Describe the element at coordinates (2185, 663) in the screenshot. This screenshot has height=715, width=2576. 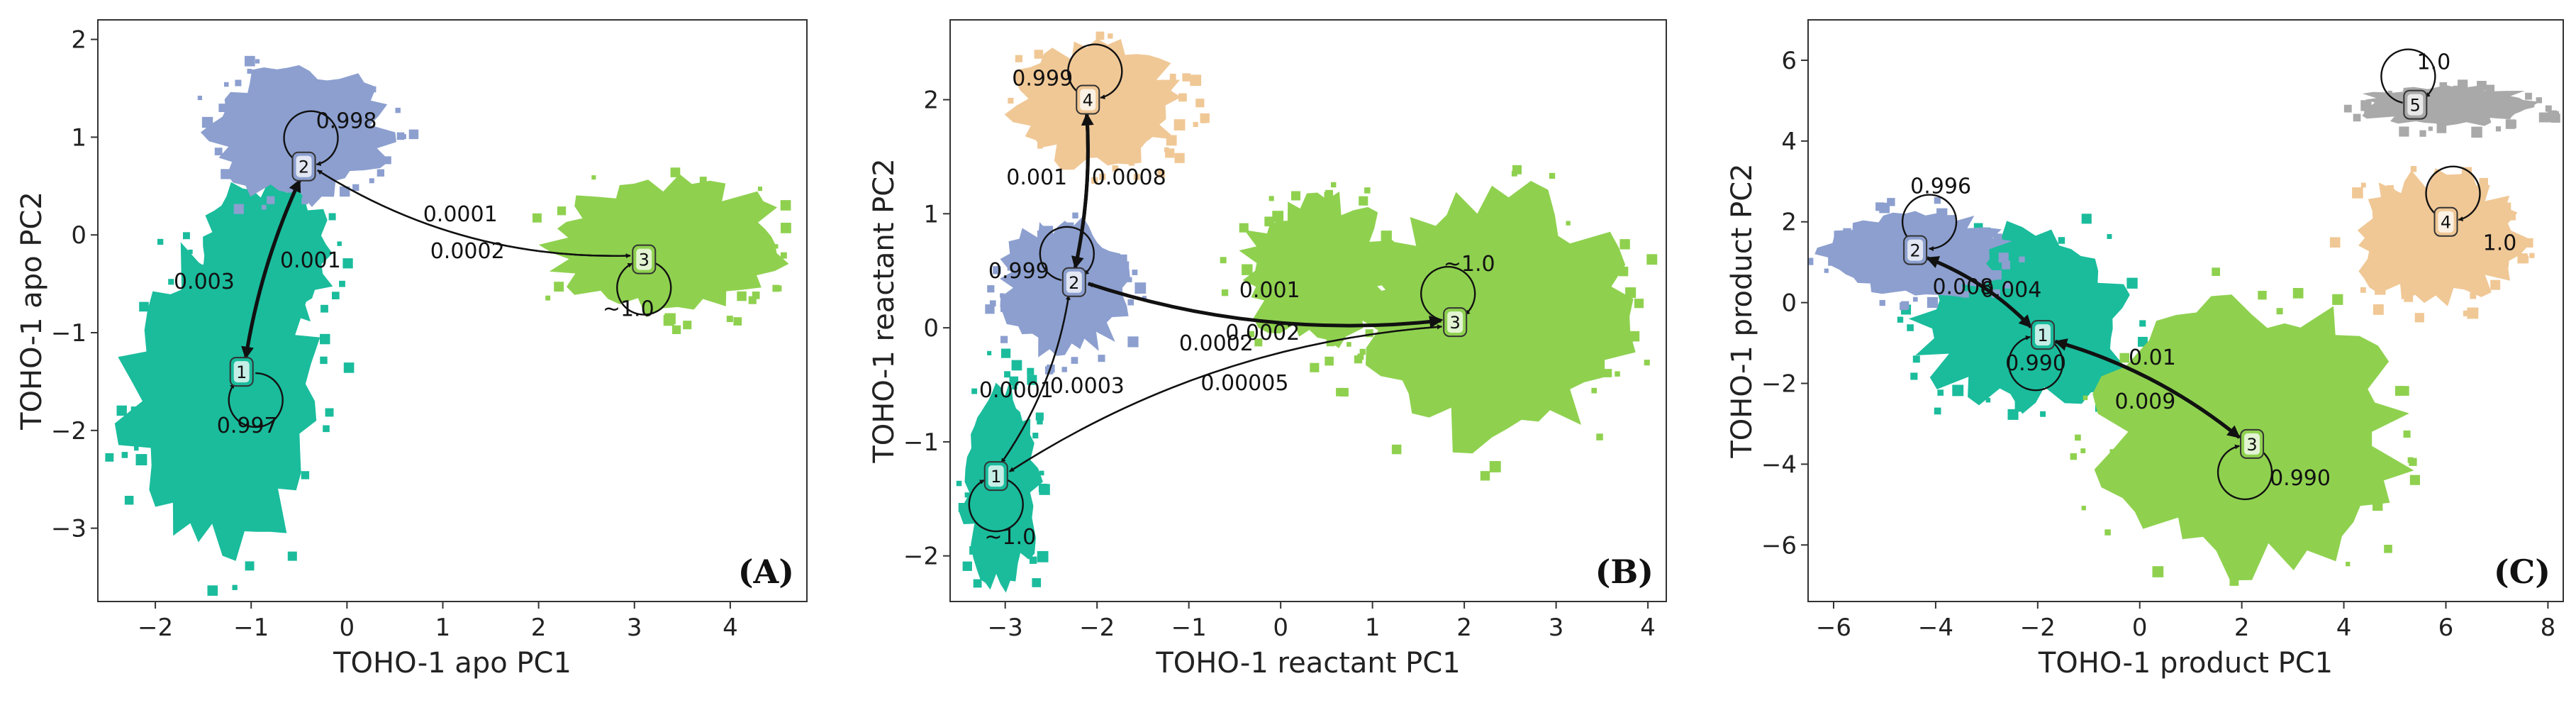
I see `x-axis-label: TOHO-1 product PC1` at that location.